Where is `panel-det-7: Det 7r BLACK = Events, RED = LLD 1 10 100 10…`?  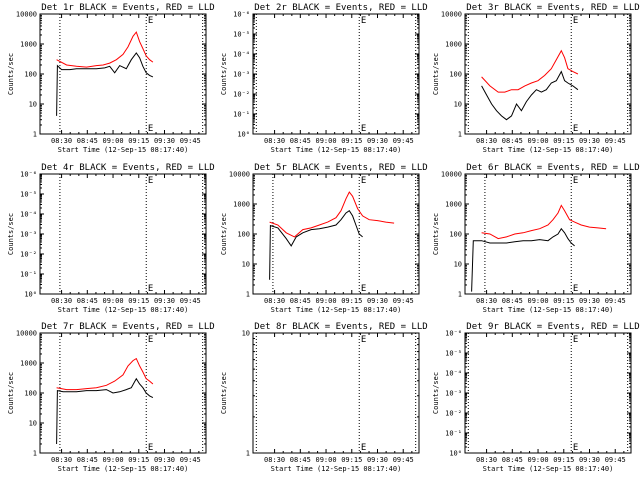
panel-det-7: Det 7r BLACK = Events, RED = LLD 1 10 100 10… is located at coordinates (111, 397).